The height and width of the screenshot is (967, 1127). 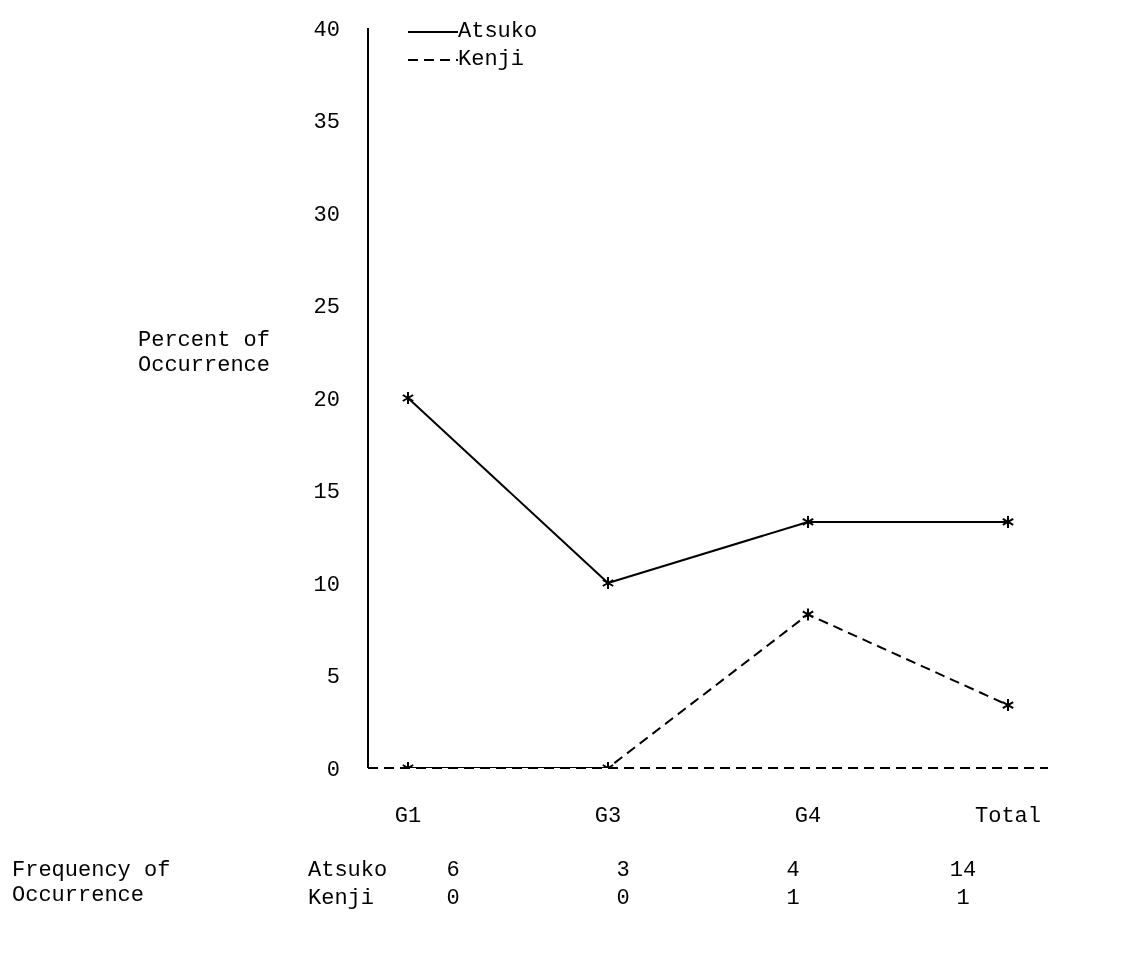 What do you see at coordinates (326, 308) in the screenshot?
I see `y-tick-label: 25` at bounding box center [326, 308].